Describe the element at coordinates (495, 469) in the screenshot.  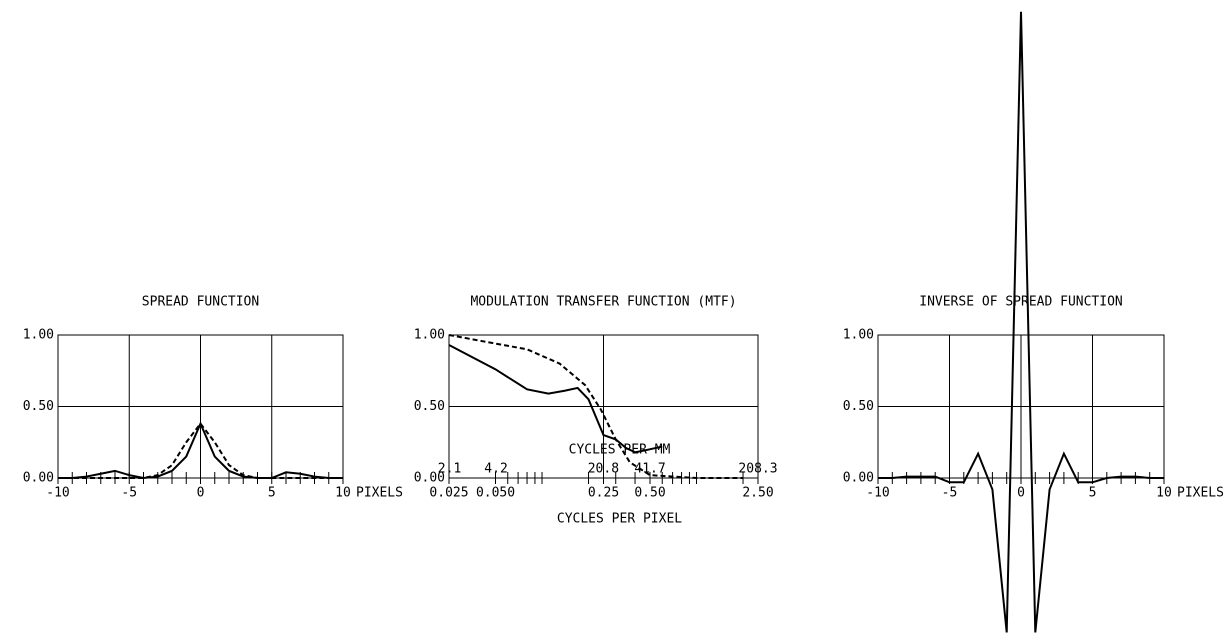
I see `x2-tick-label: 4.2` at that location.